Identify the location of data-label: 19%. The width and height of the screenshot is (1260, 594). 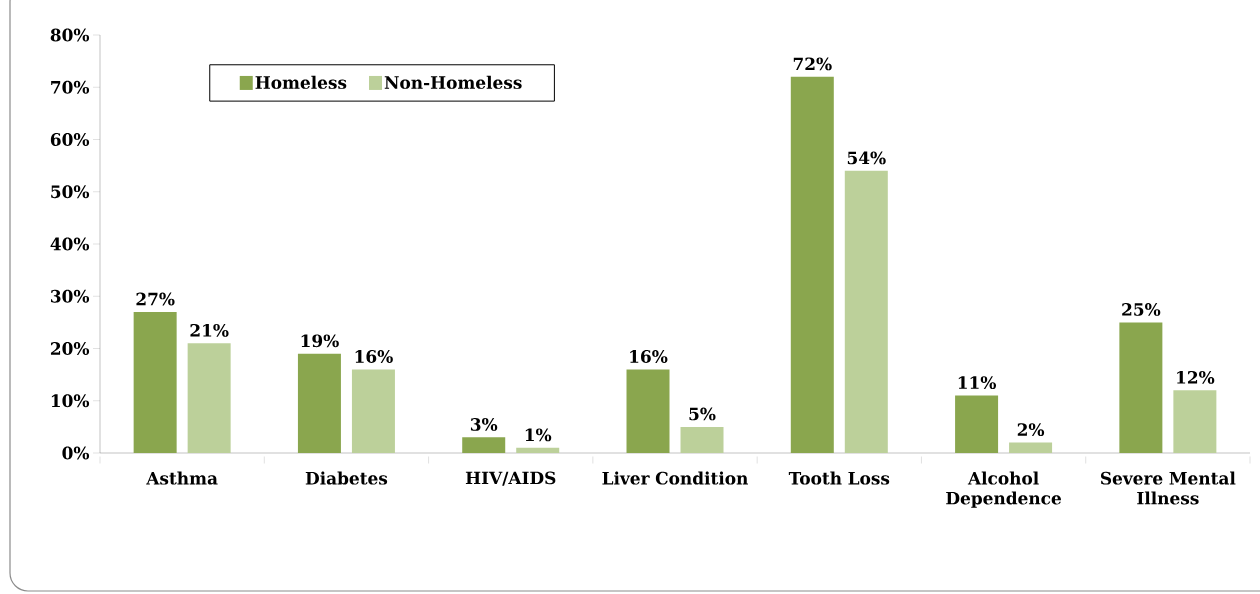
(320, 341).